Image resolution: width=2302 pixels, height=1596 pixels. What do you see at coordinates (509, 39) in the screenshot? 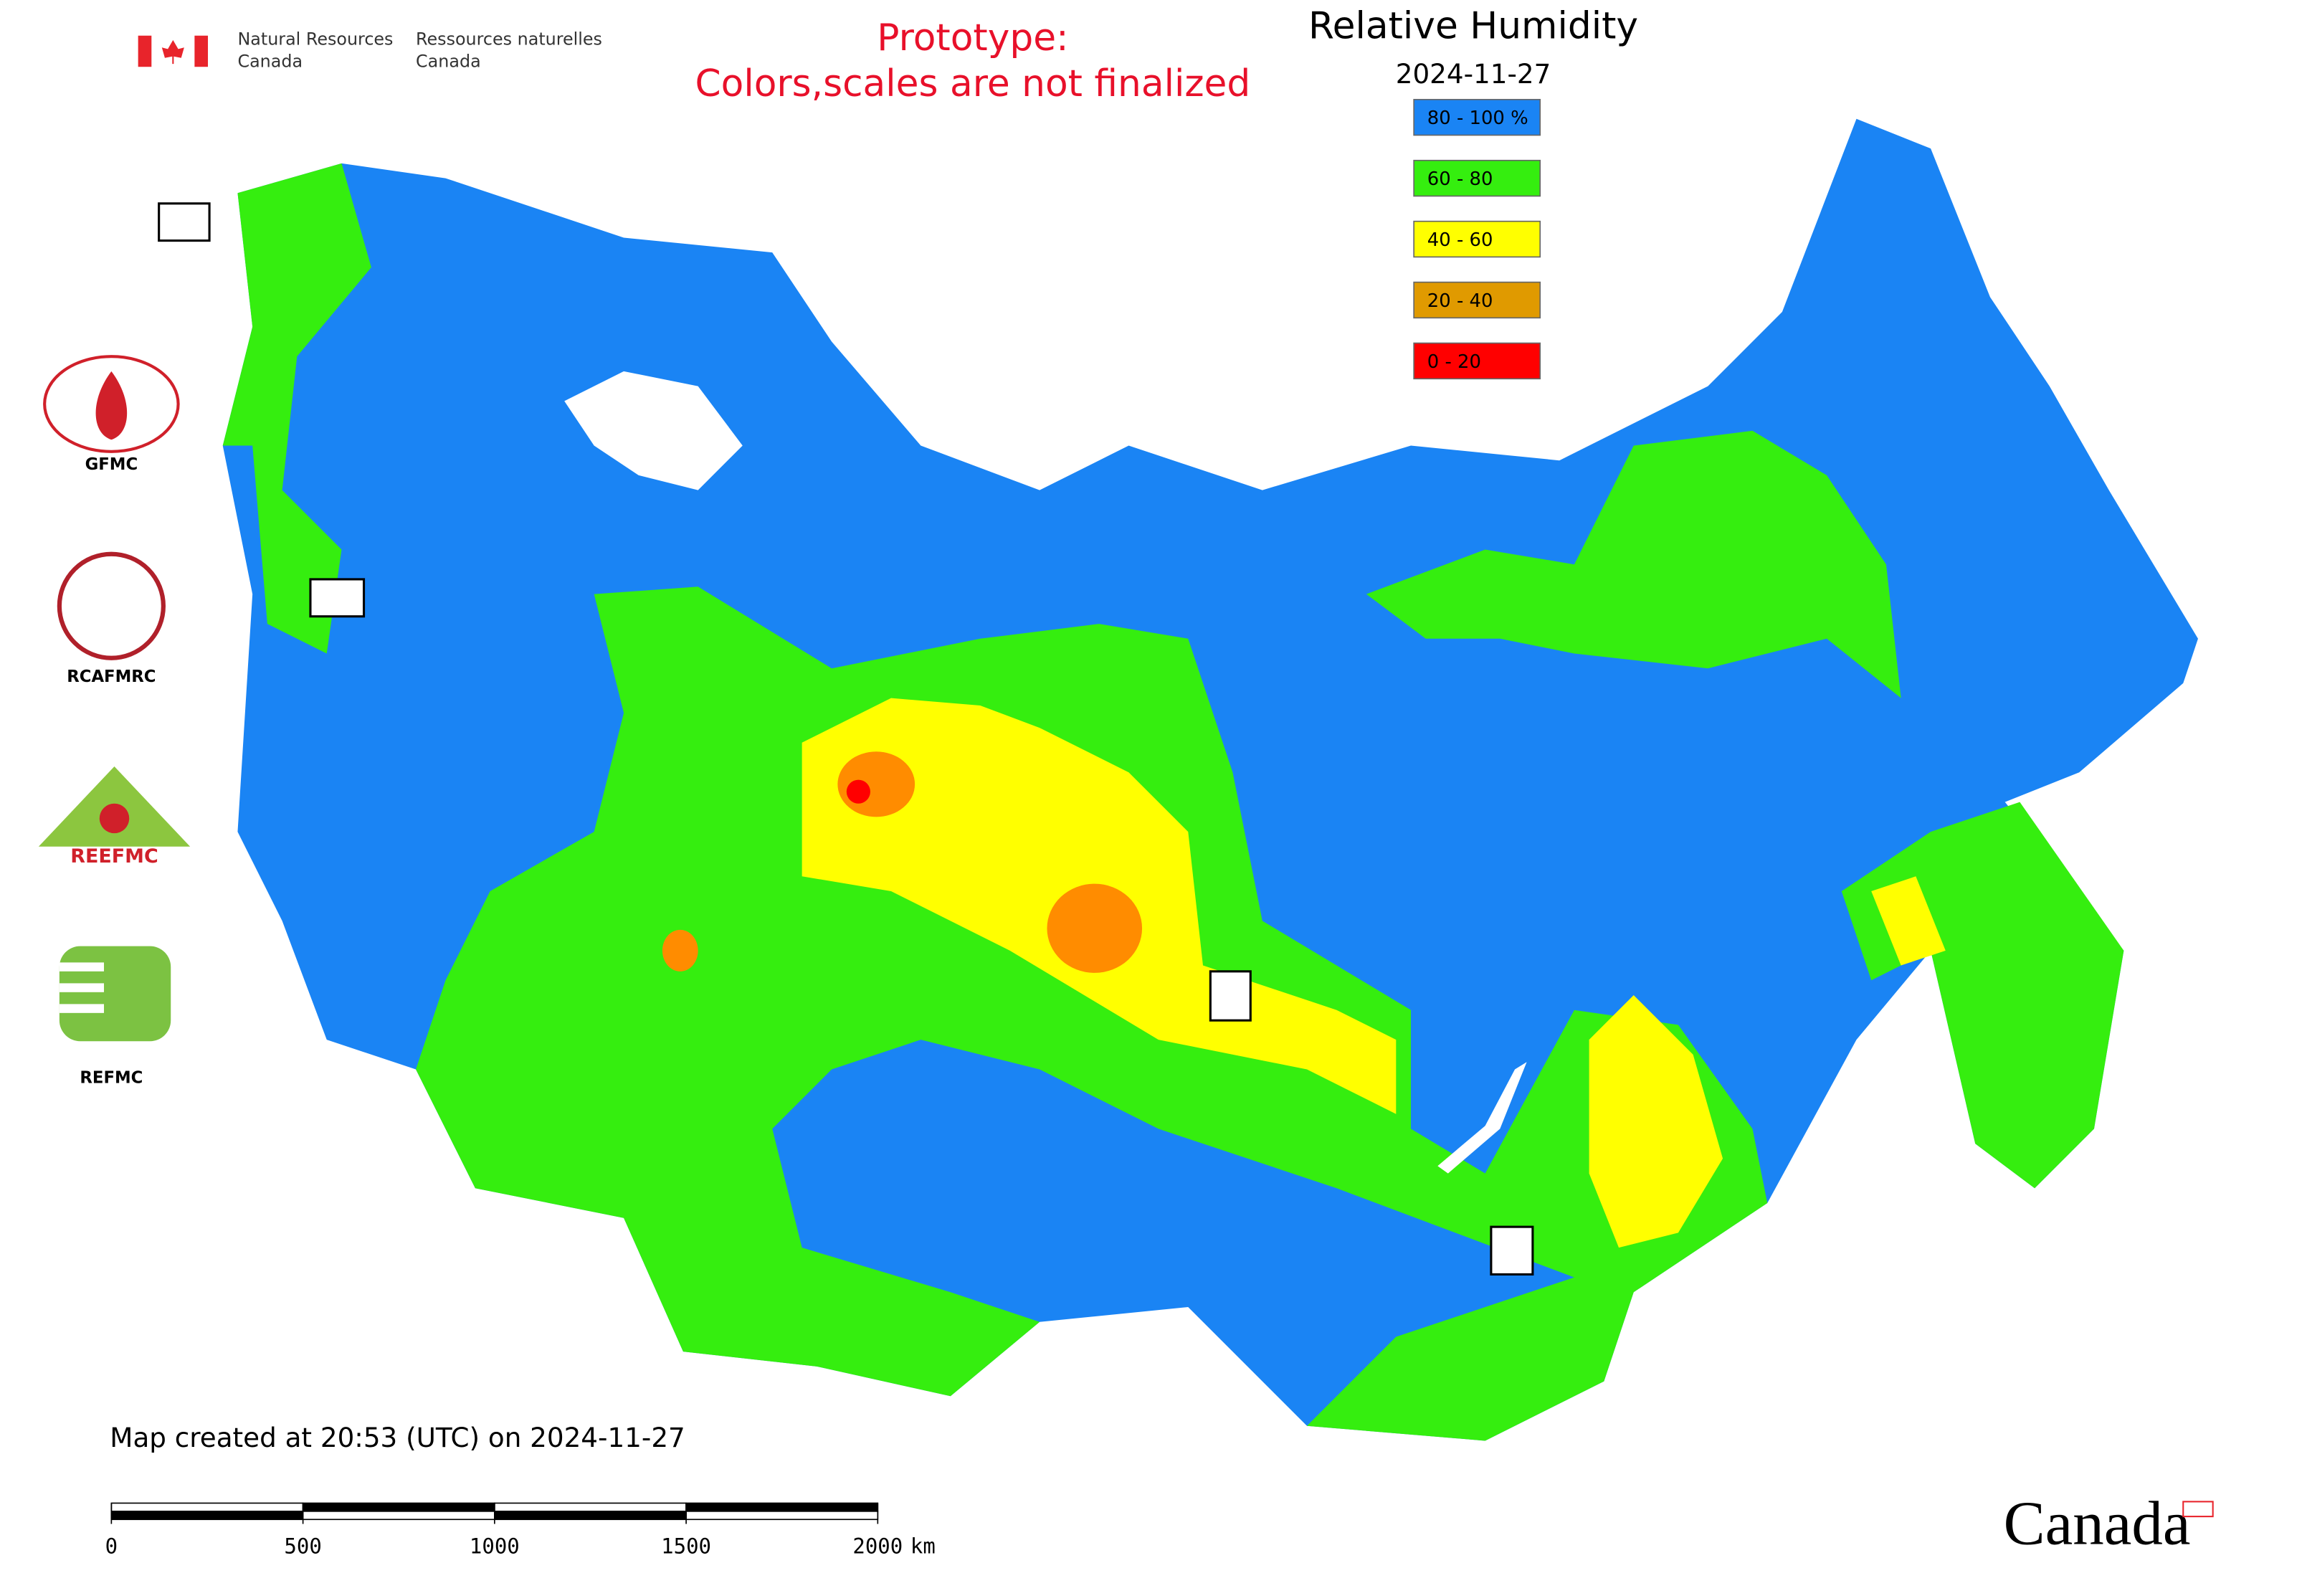
I see `org-text: Ressources naturelles` at bounding box center [509, 39].